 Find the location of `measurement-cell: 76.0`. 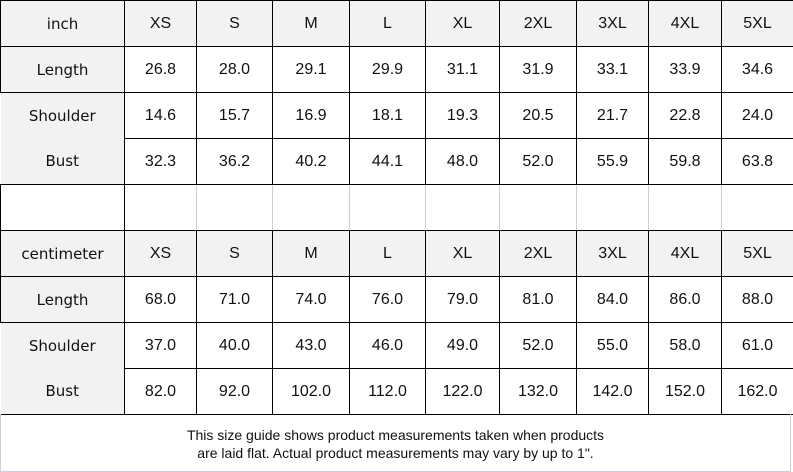

measurement-cell: 76.0 is located at coordinates (387, 299).